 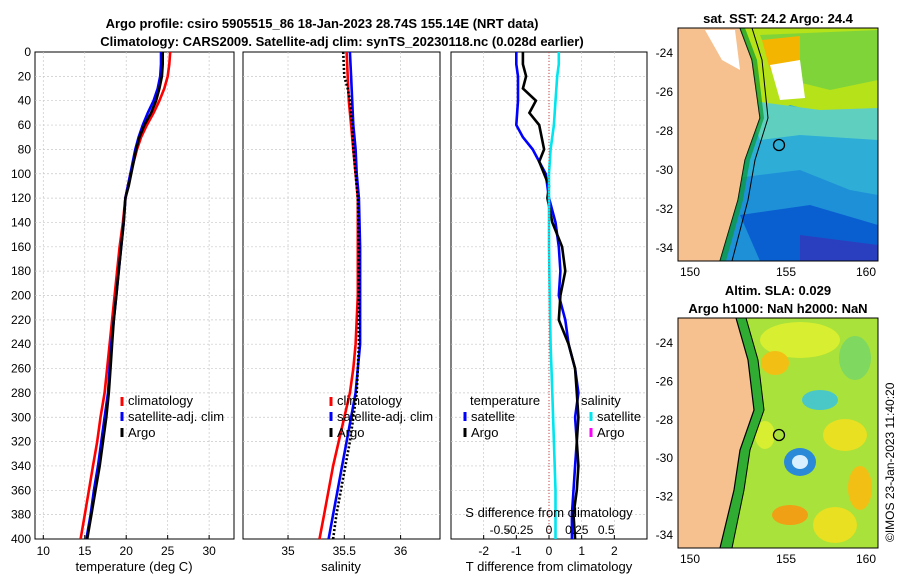 I want to click on top-tick-label: -0.25, so click(x=520, y=530).